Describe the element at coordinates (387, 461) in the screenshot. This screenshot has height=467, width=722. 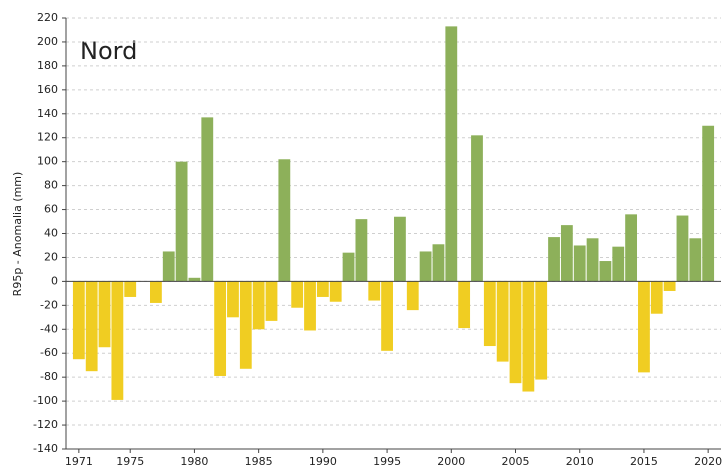
I see `x-tick-label: 1995` at that location.